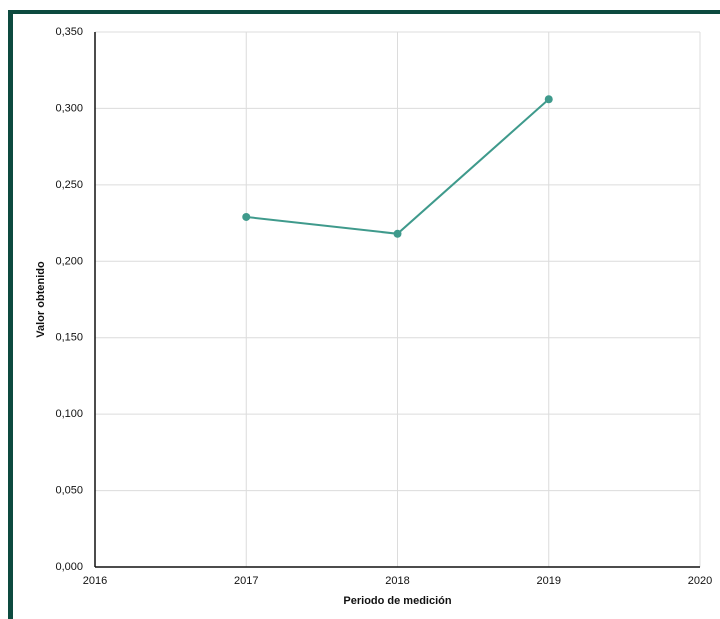  I want to click on y-tick-label: 0,000, so click(69, 567).